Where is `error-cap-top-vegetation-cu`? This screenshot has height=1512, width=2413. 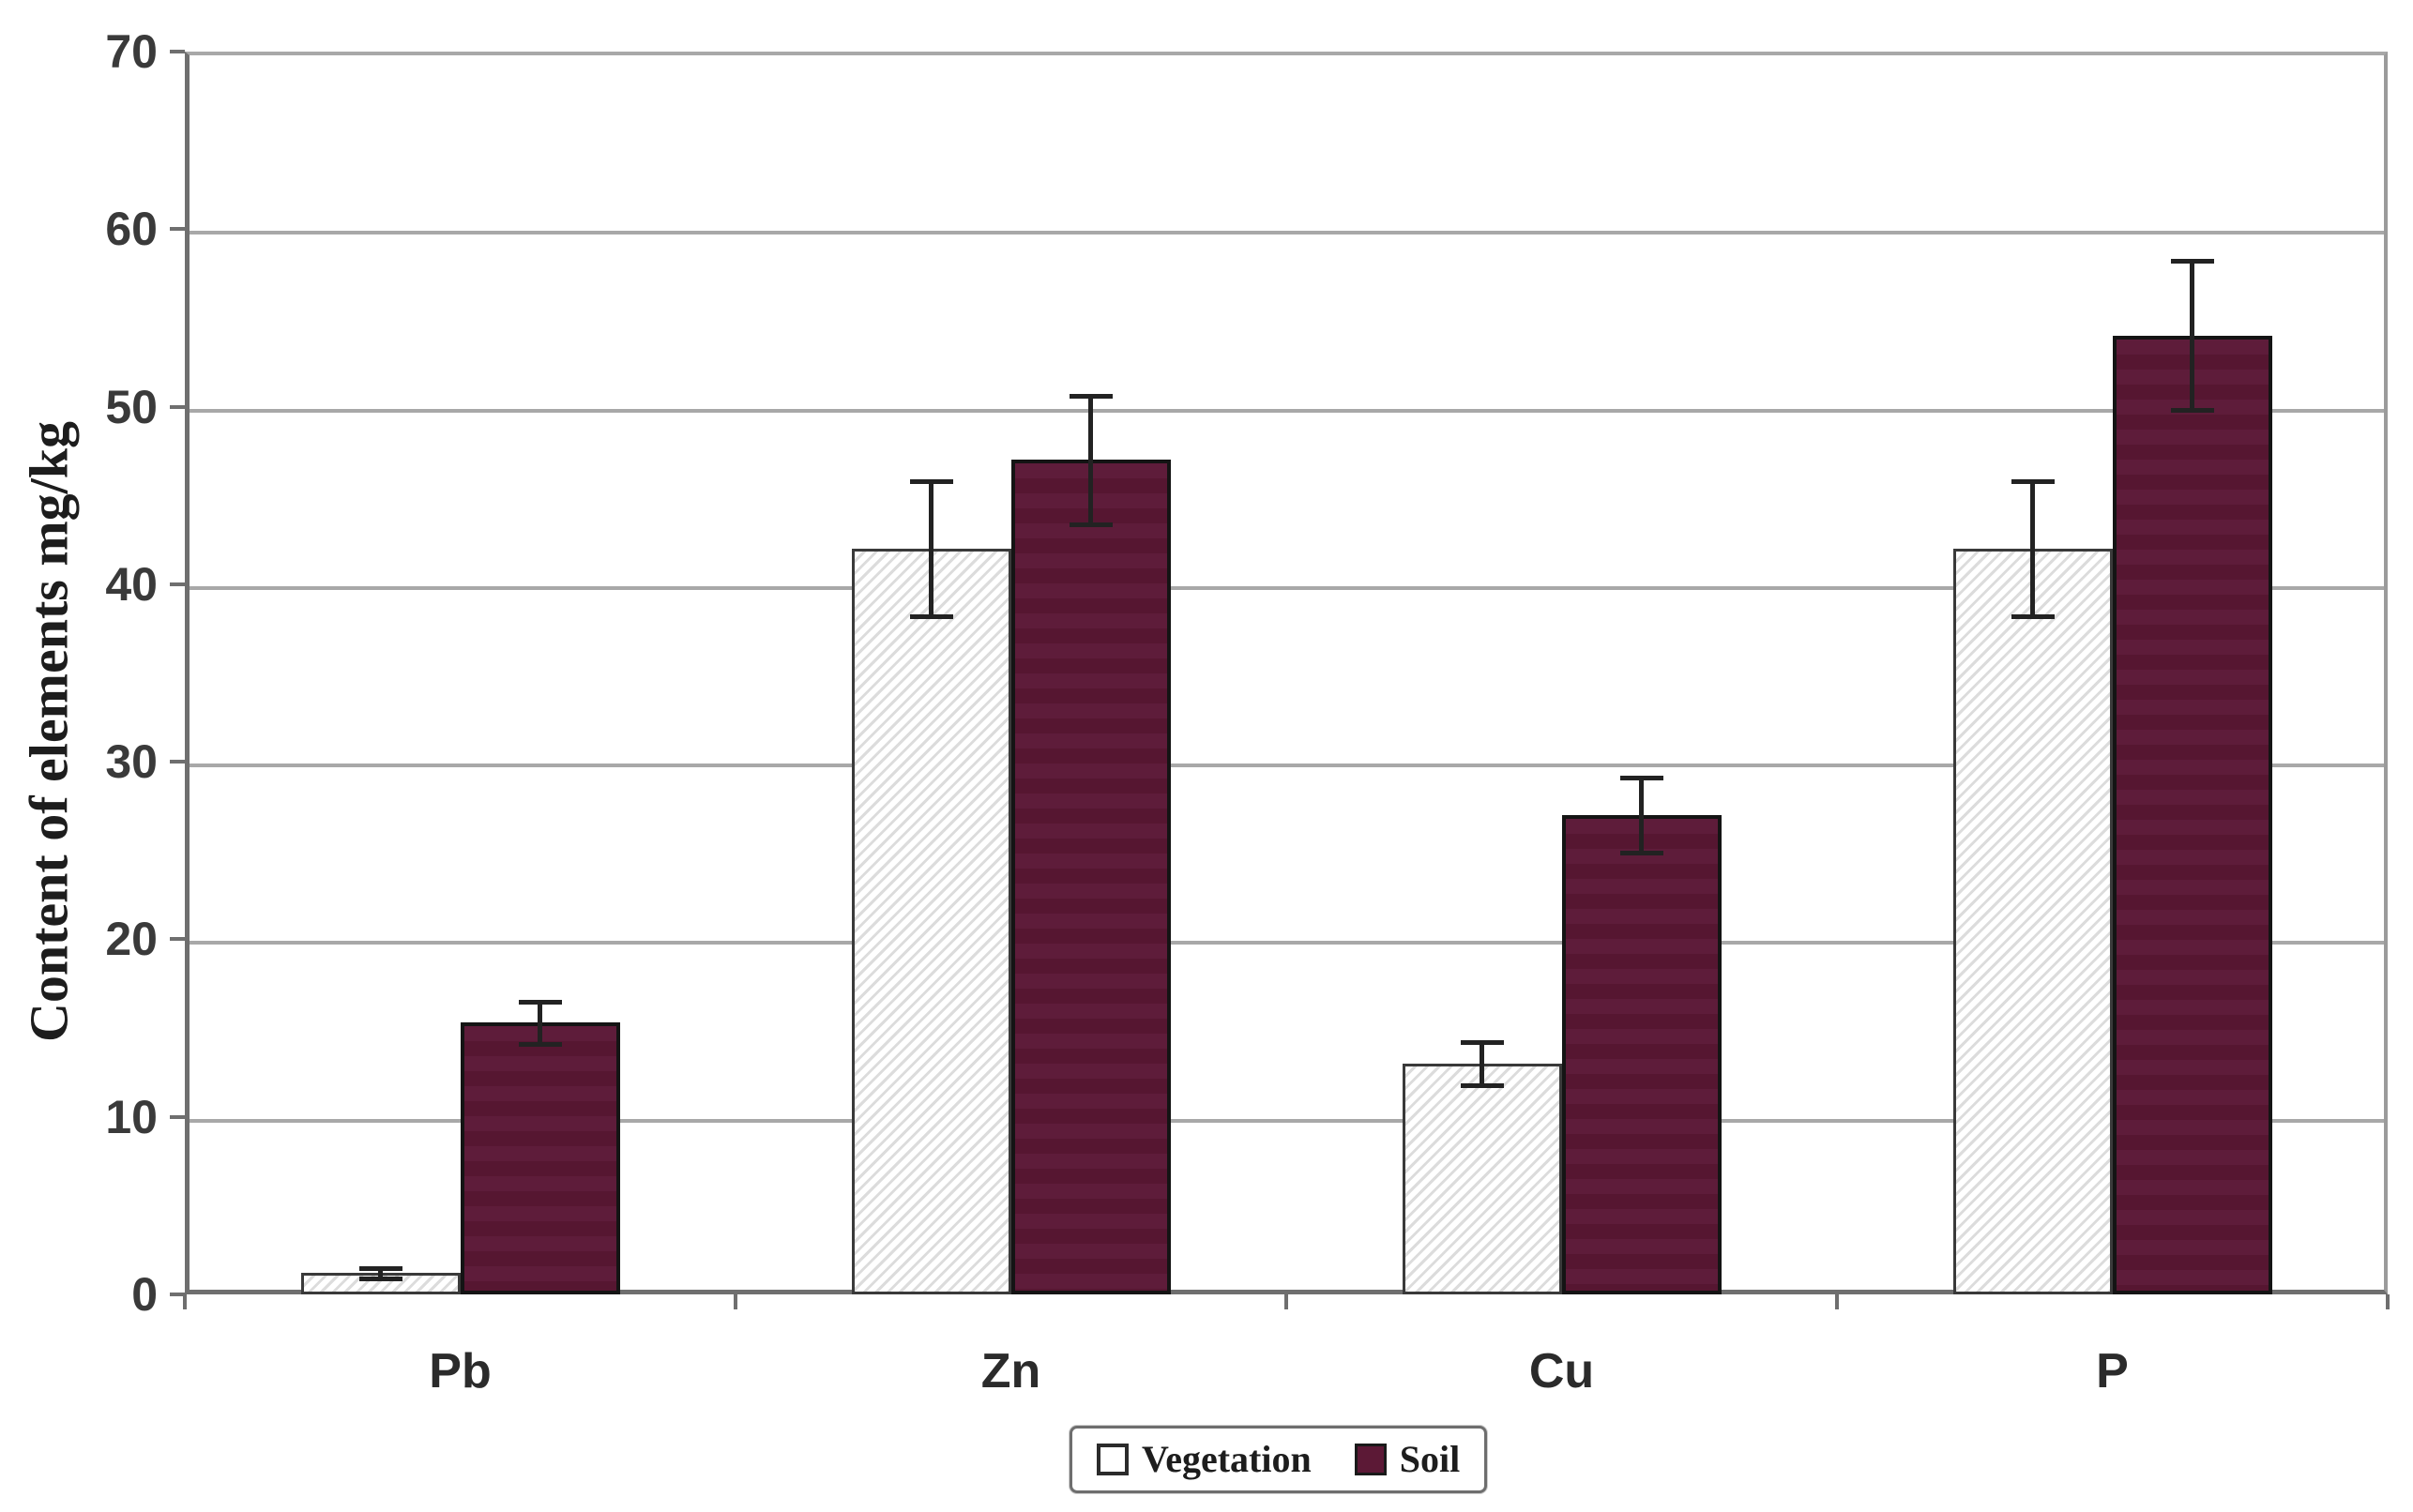
error-cap-top-vegetation-cu is located at coordinates (1482, 1043).